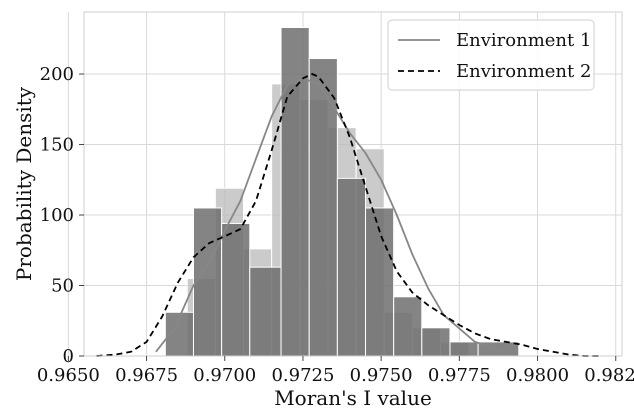  I want to click on x-tick-label: 0.9825, so click(609, 375).